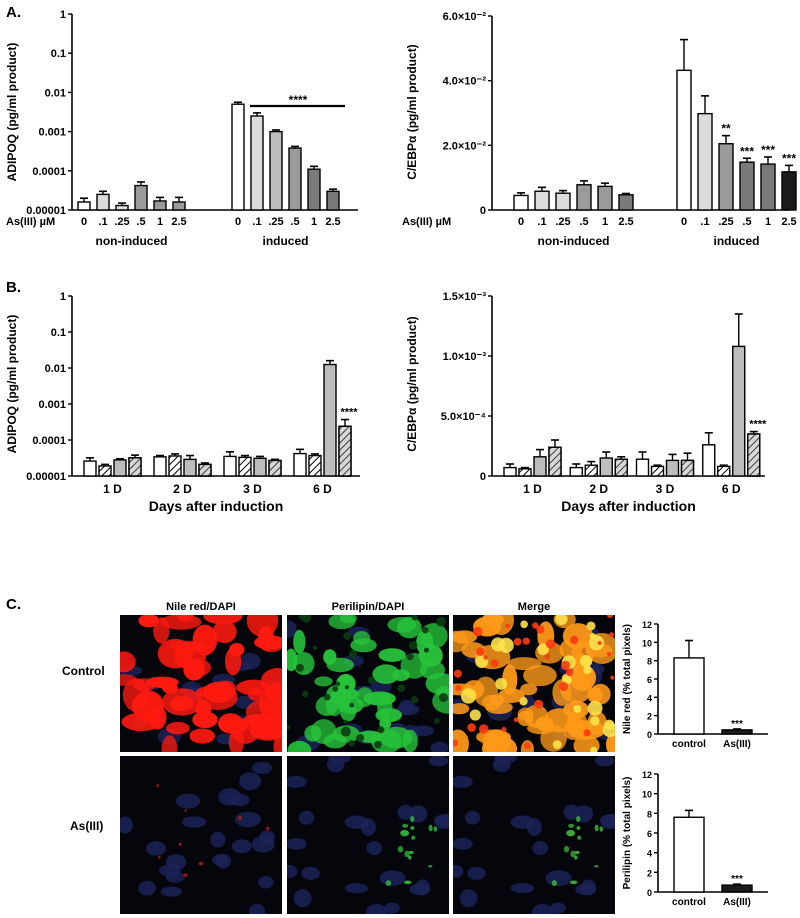  Describe the element at coordinates (55, 369) in the screenshot. I see `y-tick-label: 0.01` at that location.